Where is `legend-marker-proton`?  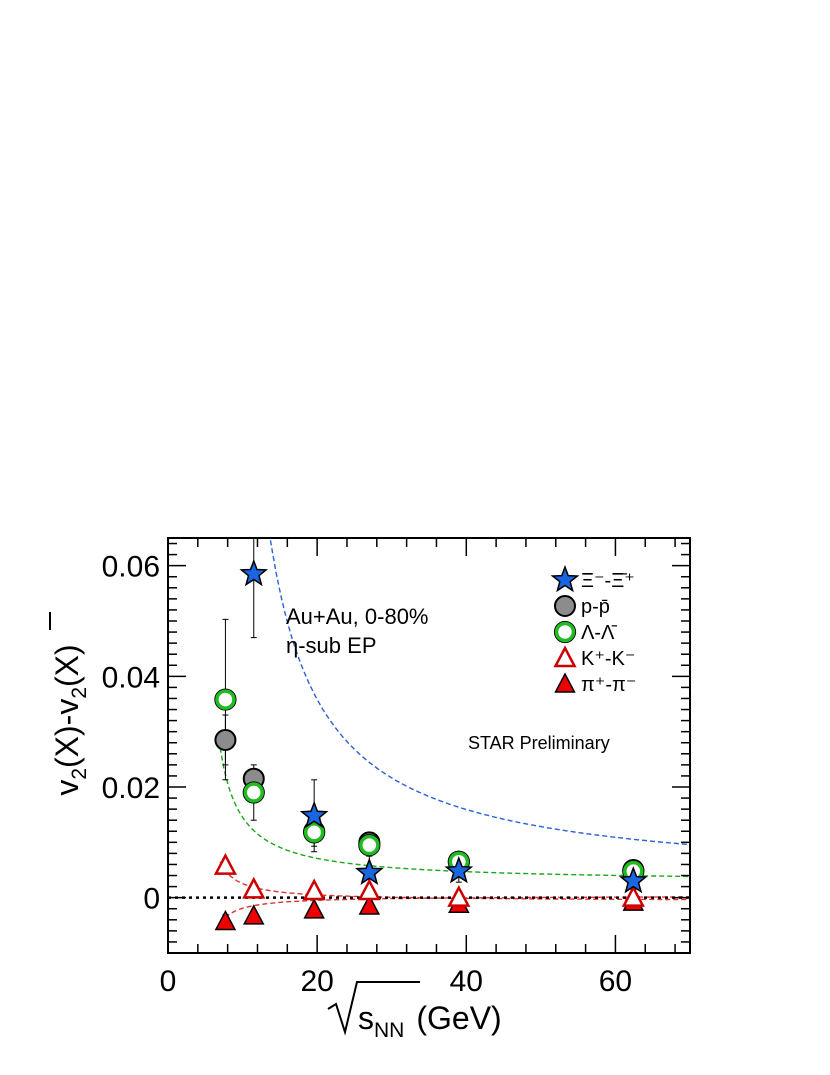
legend-marker-proton is located at coordinates (565, 606).